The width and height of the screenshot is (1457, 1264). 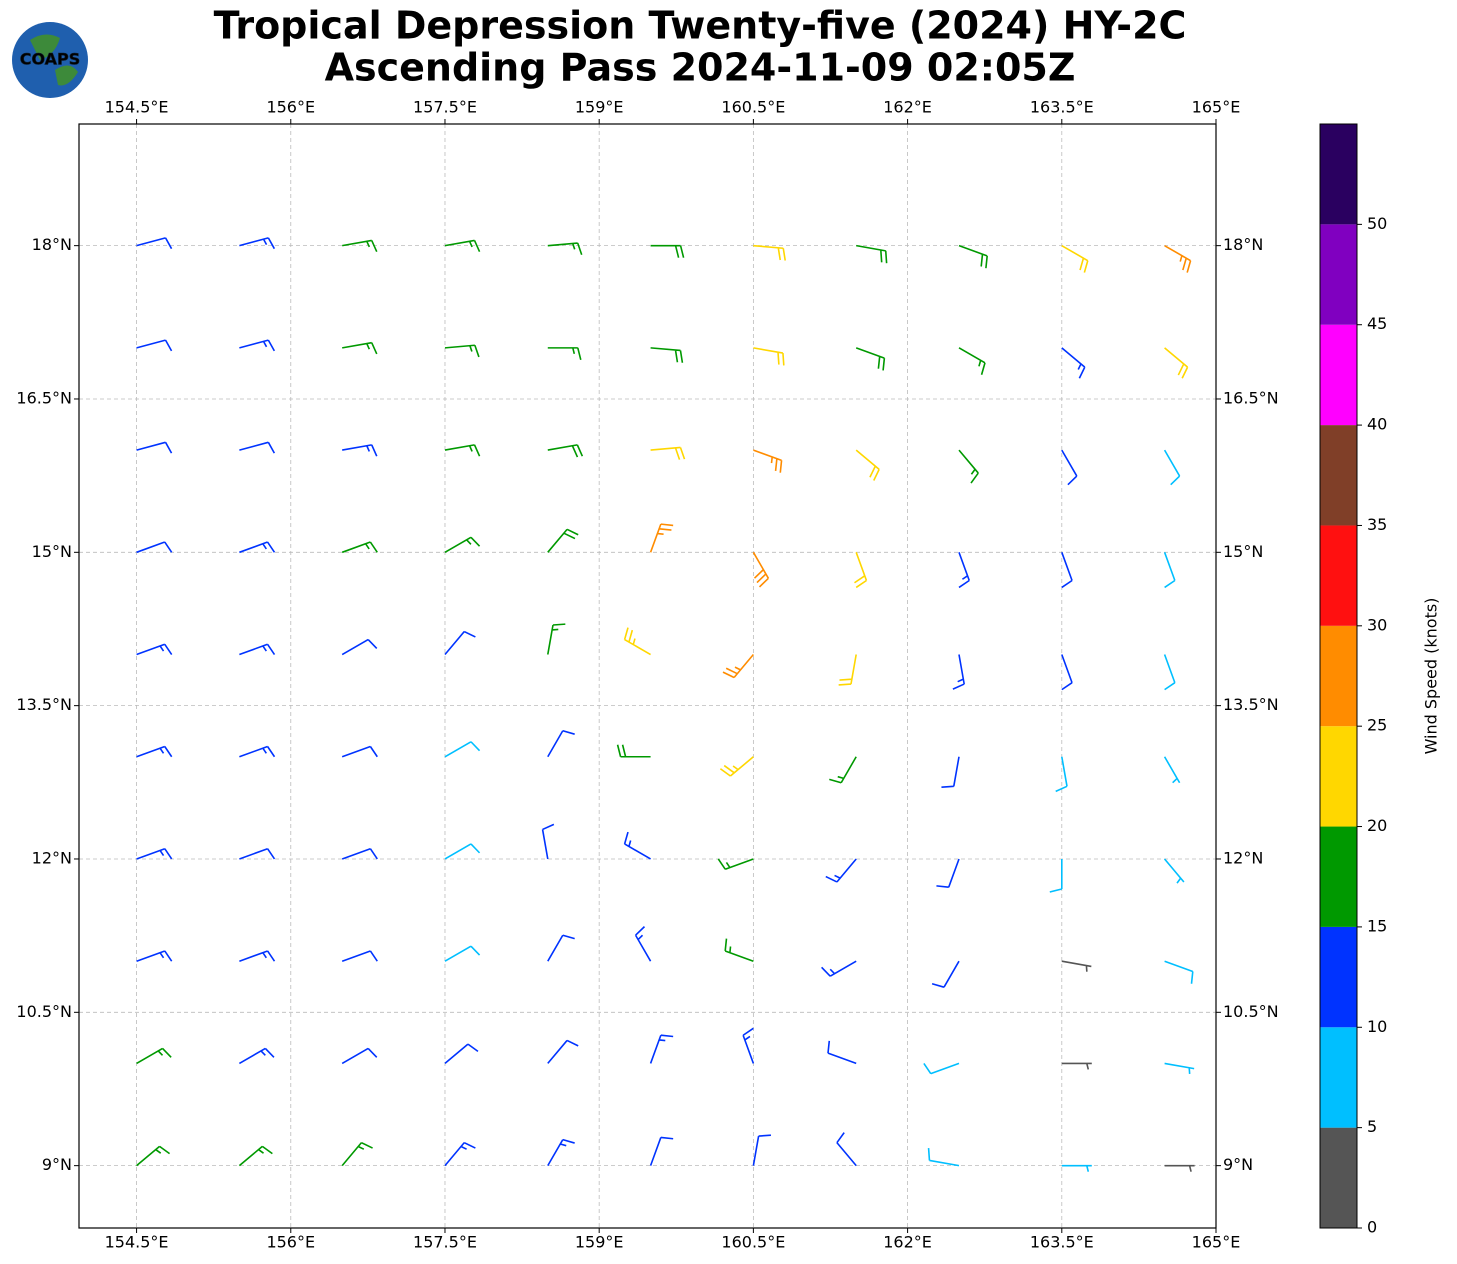 I want to click on x-tick-label: 163.5°E, so click(x=1062, y=107).